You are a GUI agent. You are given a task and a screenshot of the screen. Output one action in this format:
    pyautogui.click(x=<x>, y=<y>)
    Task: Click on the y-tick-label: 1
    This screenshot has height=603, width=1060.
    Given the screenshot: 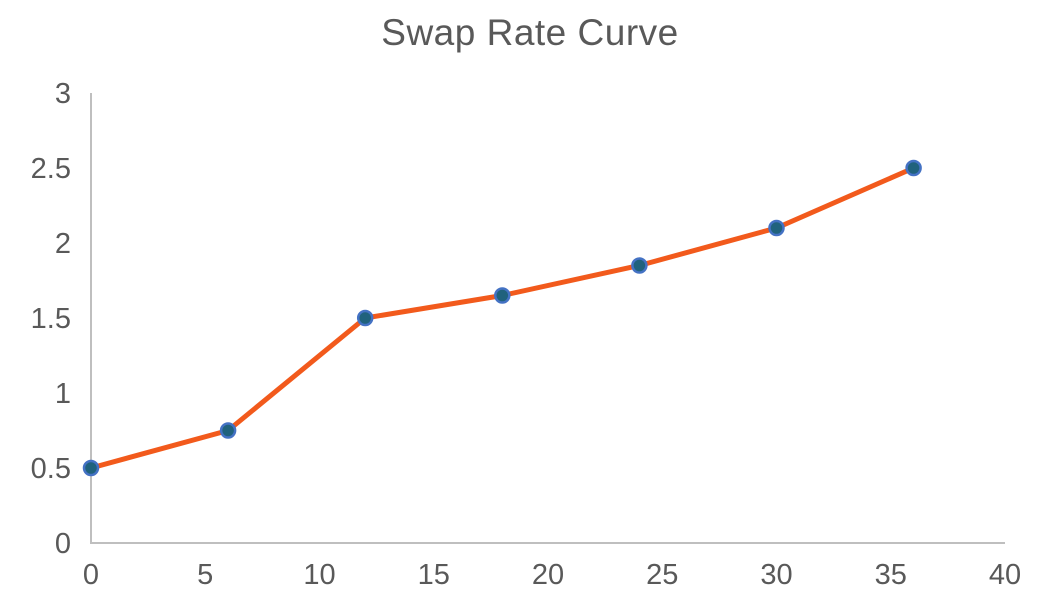 What is the action you would take?
    pyautogui.click(x=63, y=394)
    